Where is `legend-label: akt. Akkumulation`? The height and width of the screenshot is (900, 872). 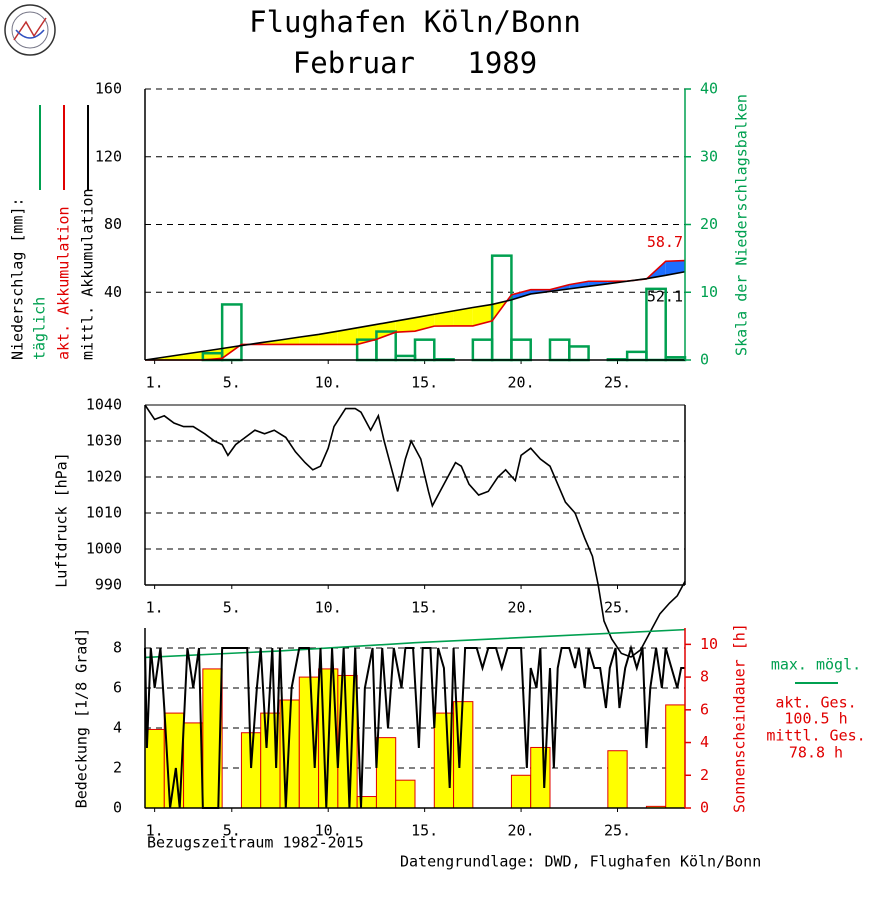 legend-label: akt. Akkumulation is located at coordinates (64, 283).